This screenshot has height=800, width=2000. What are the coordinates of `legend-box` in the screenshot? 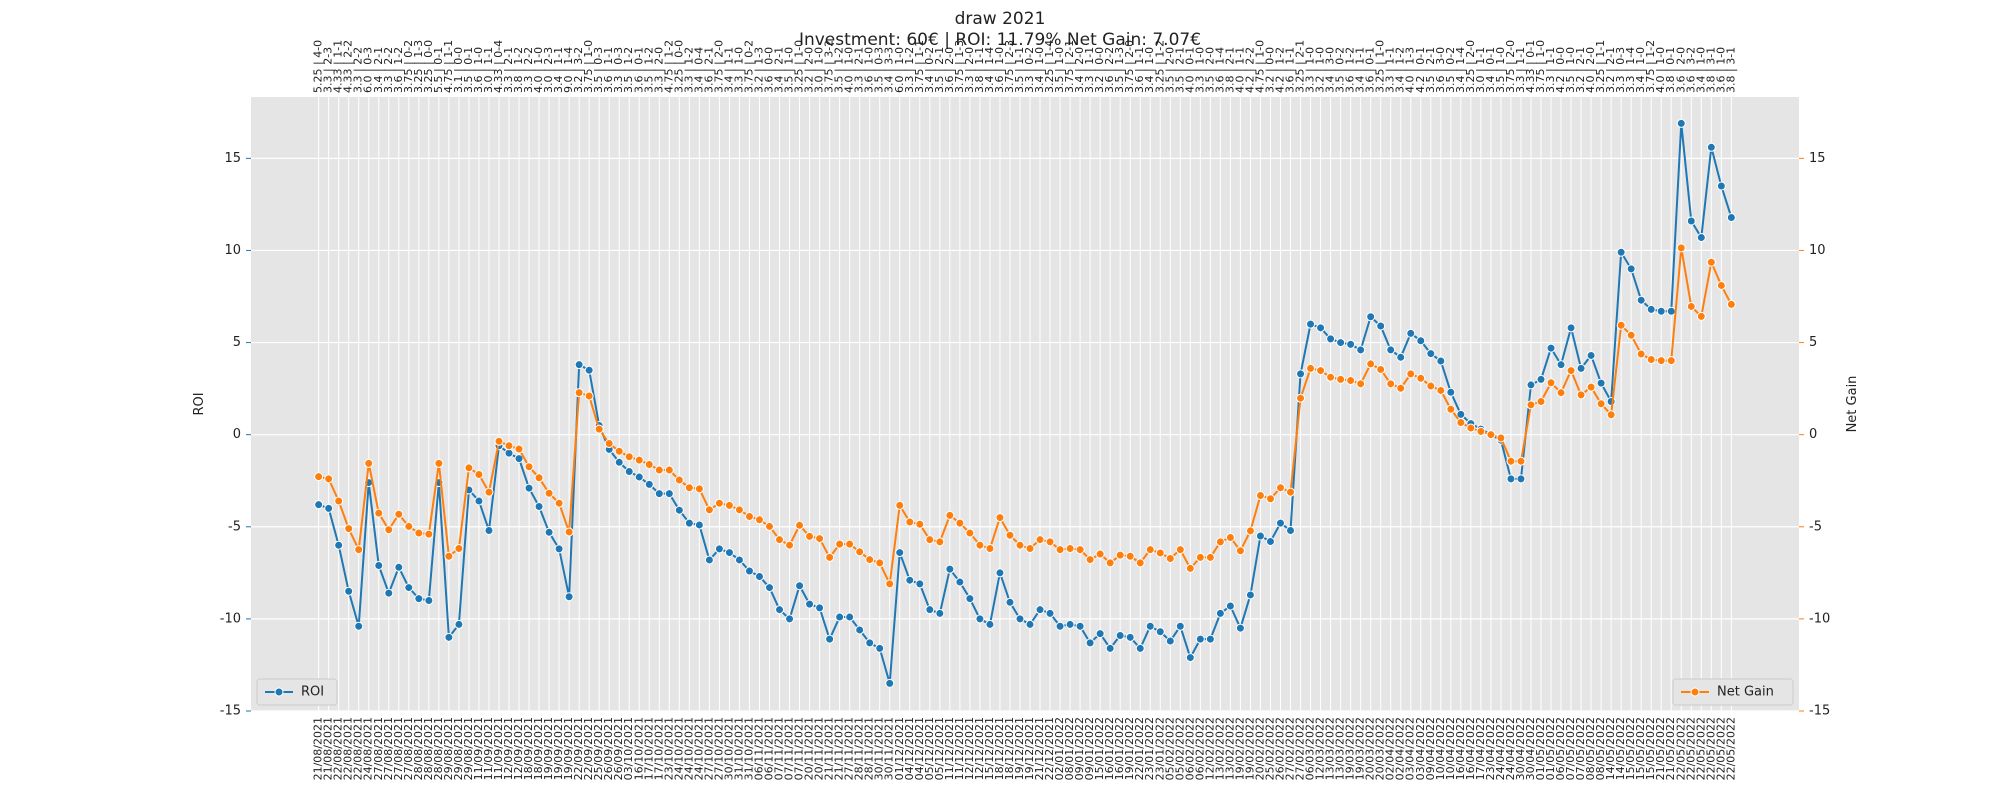 It's located at (297, 692).